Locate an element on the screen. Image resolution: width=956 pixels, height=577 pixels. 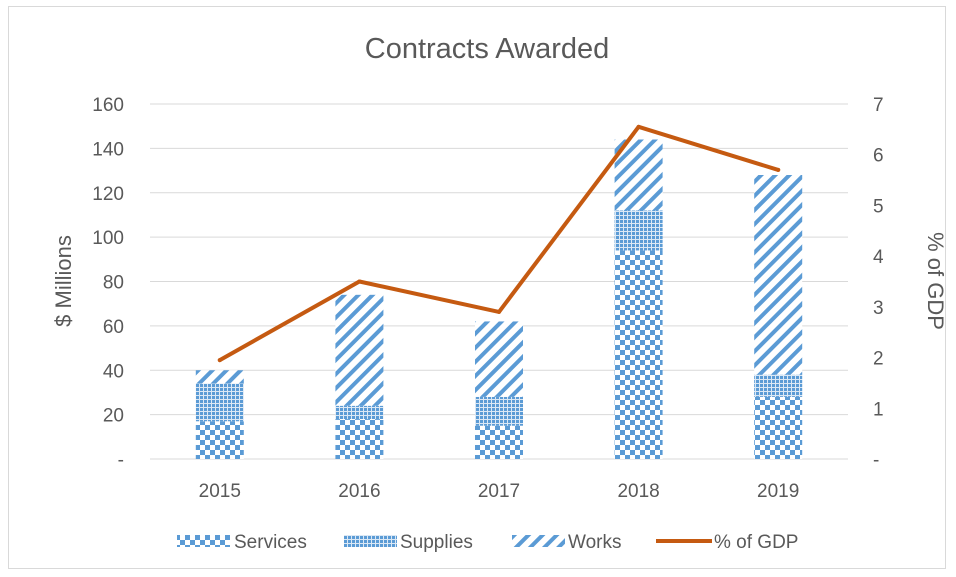
y2-tick-label: 5 is located at coordinates (878, 206).